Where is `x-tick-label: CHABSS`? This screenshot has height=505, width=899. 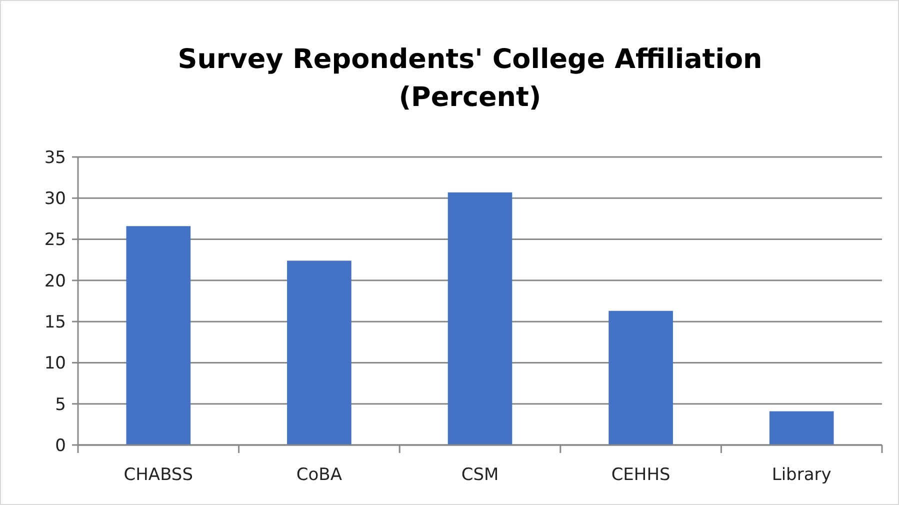
x-tick-label: CHABSS is located at coordinates (159, 475).